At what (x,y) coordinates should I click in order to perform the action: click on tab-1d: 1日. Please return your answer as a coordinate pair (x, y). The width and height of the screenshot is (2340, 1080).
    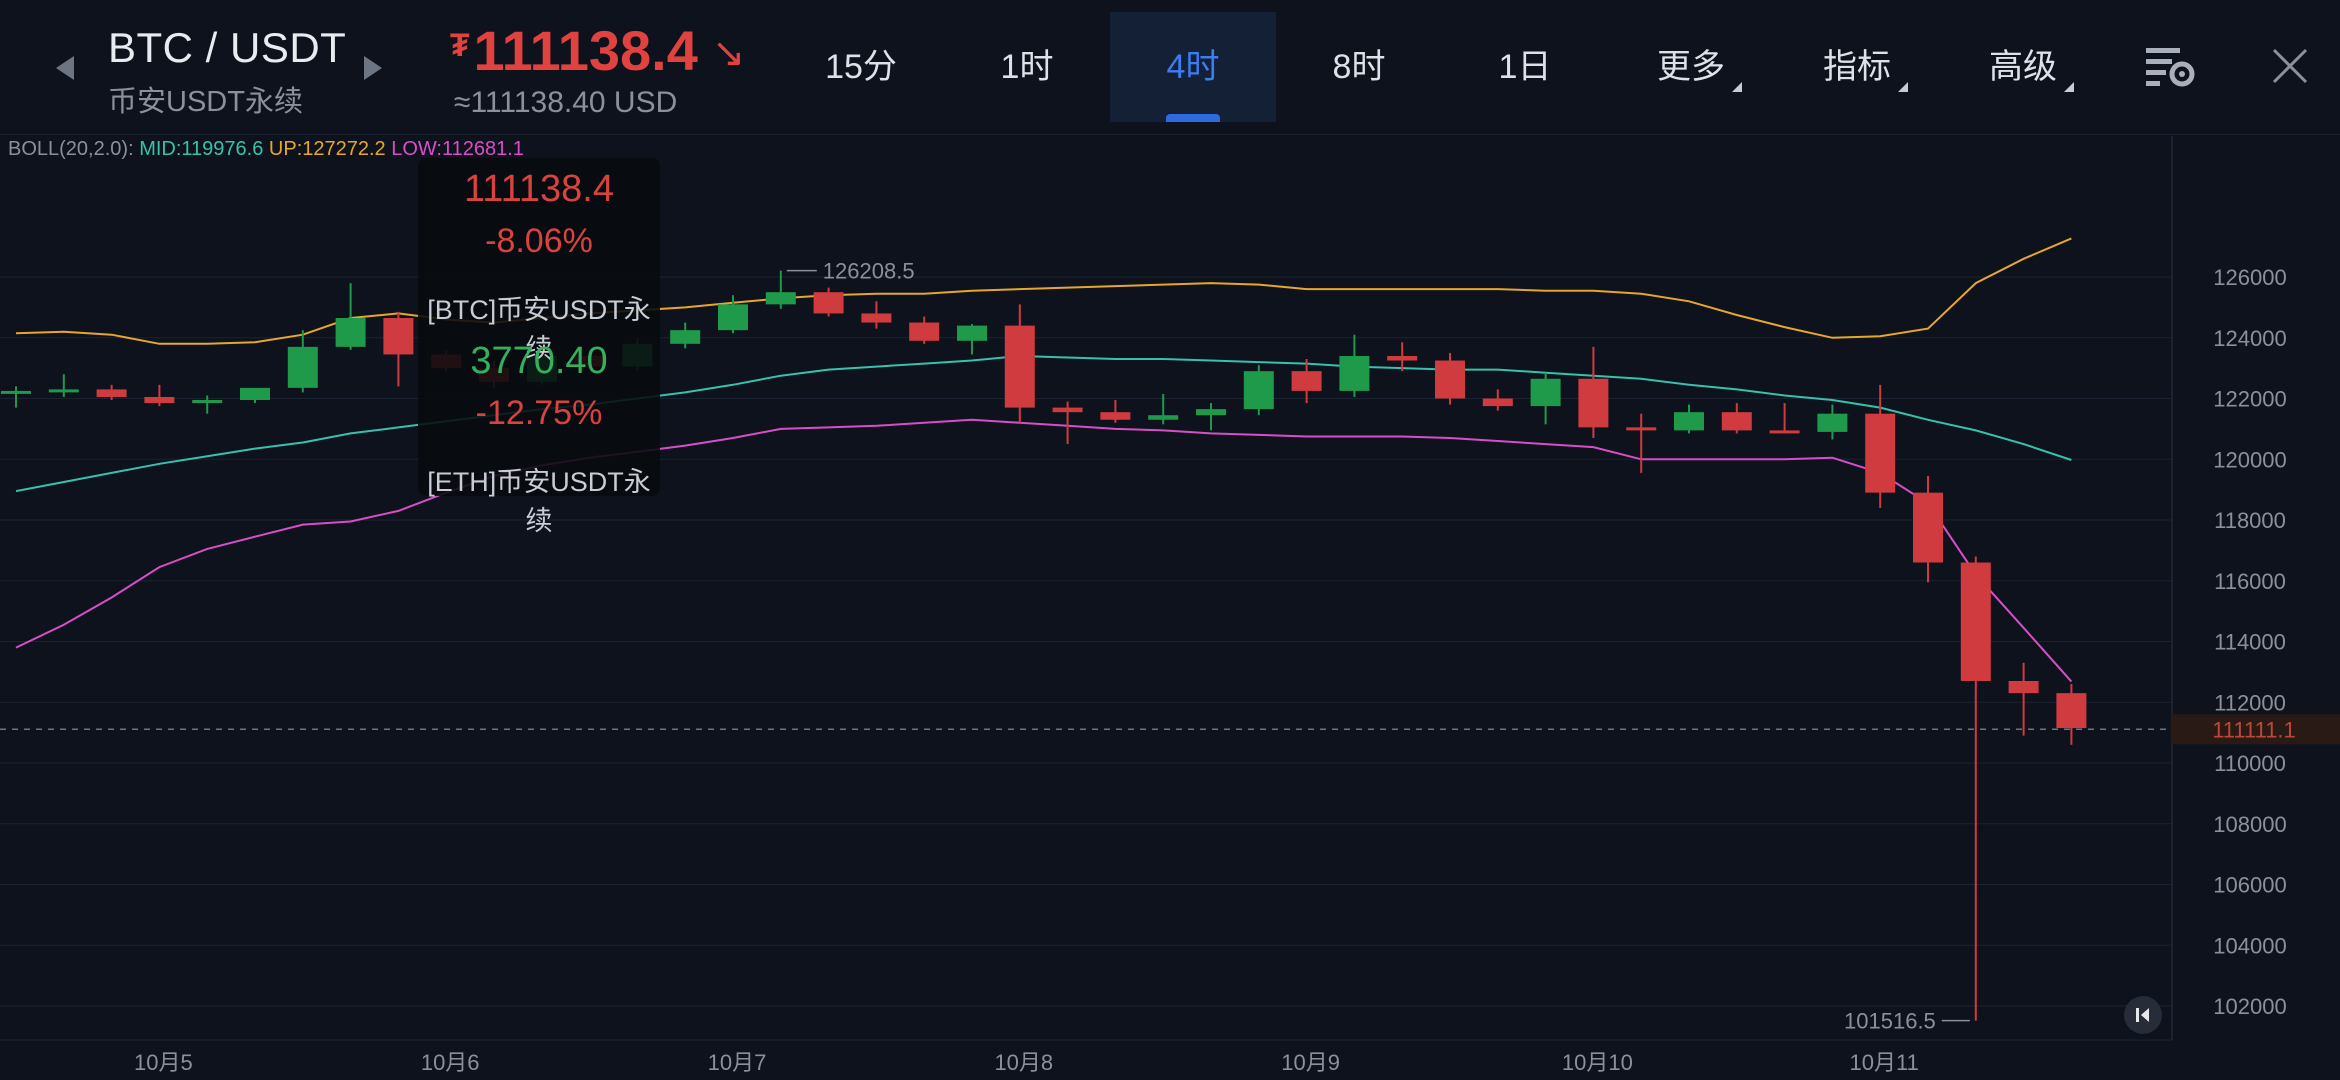
    Looking at the image, I should click on (1525, 67).